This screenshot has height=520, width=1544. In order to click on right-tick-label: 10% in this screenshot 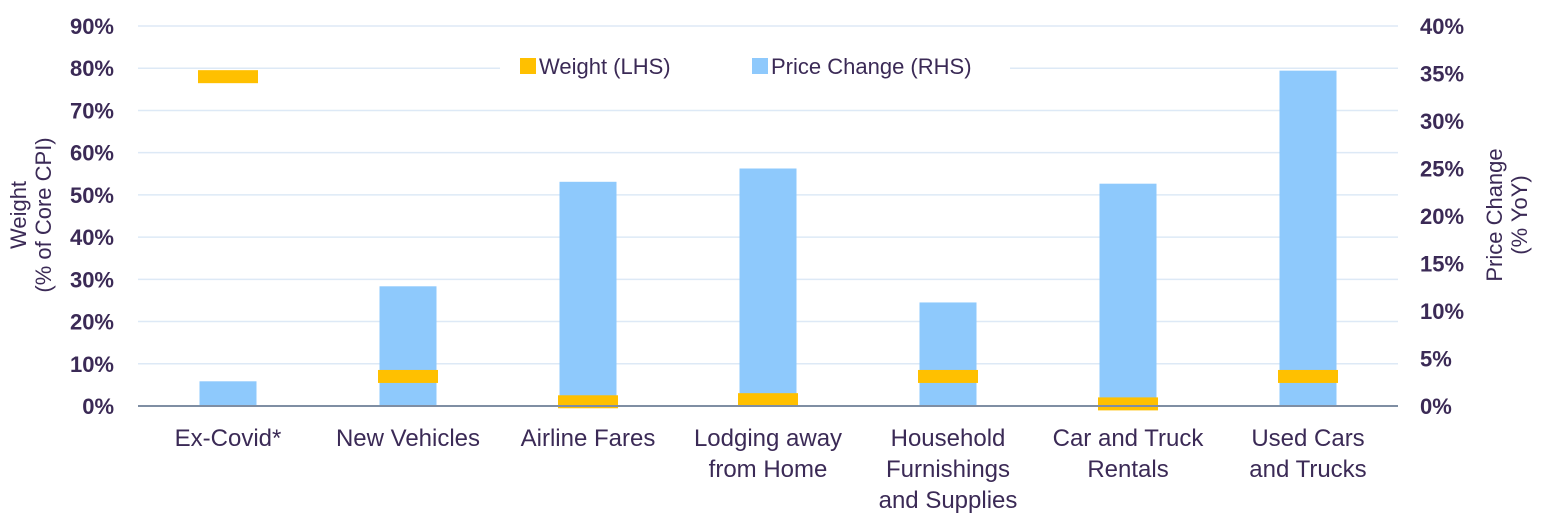, I will do `click(1442, 311)`.